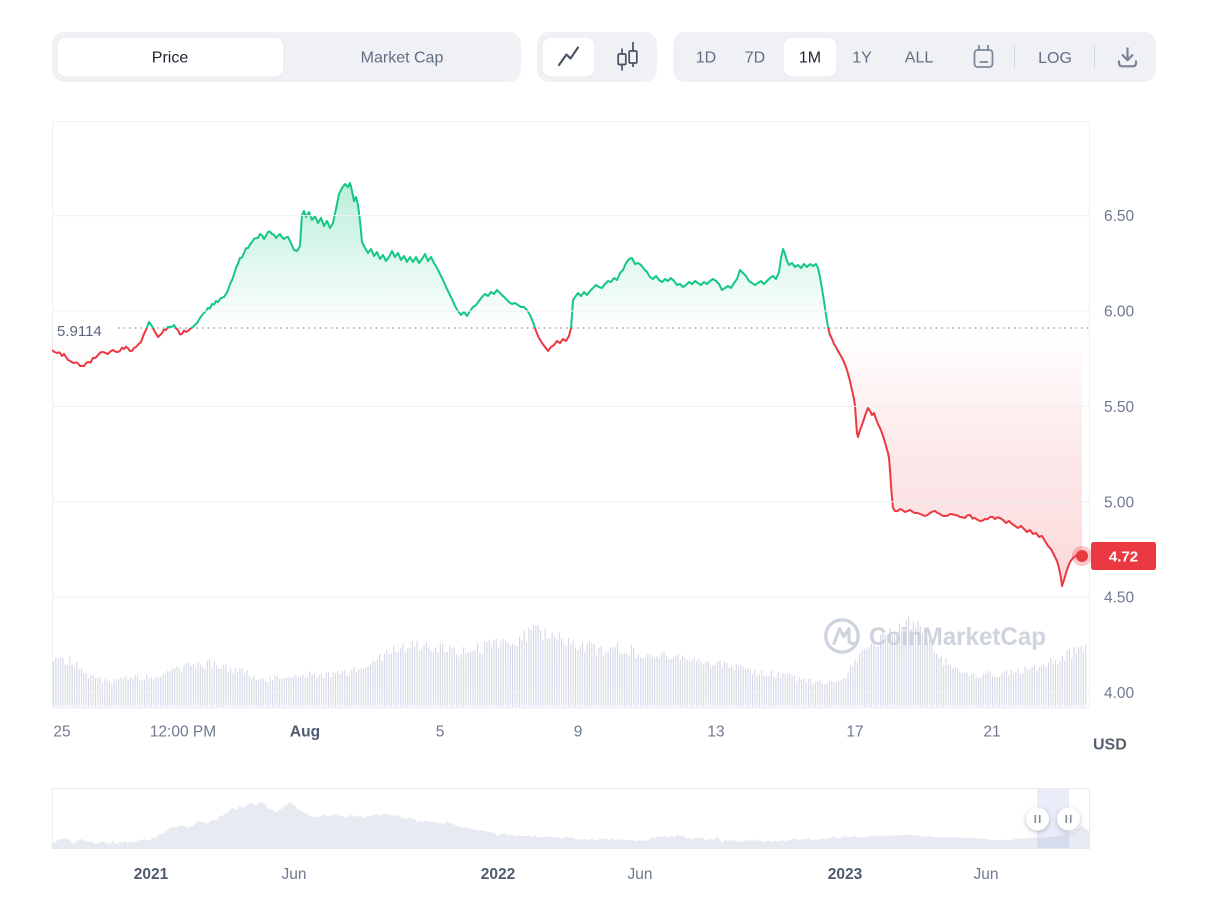 The image size is (1220, 912). What do you see at coordinates (1119, 598) in the screenshot?
I see `svg-text: 4.50` at bounding box center [1119, 598].